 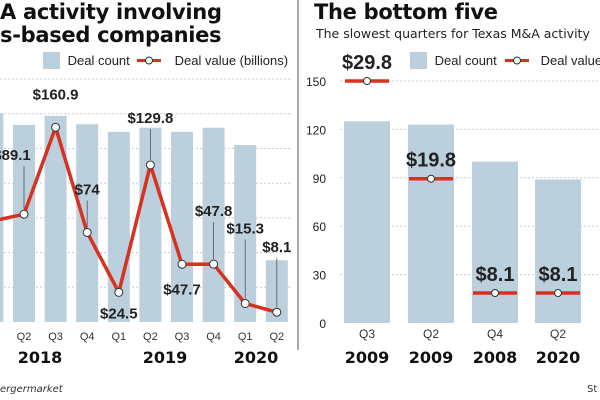 I want to click on legend-label: Deal value (, so click(x=570, y=61).